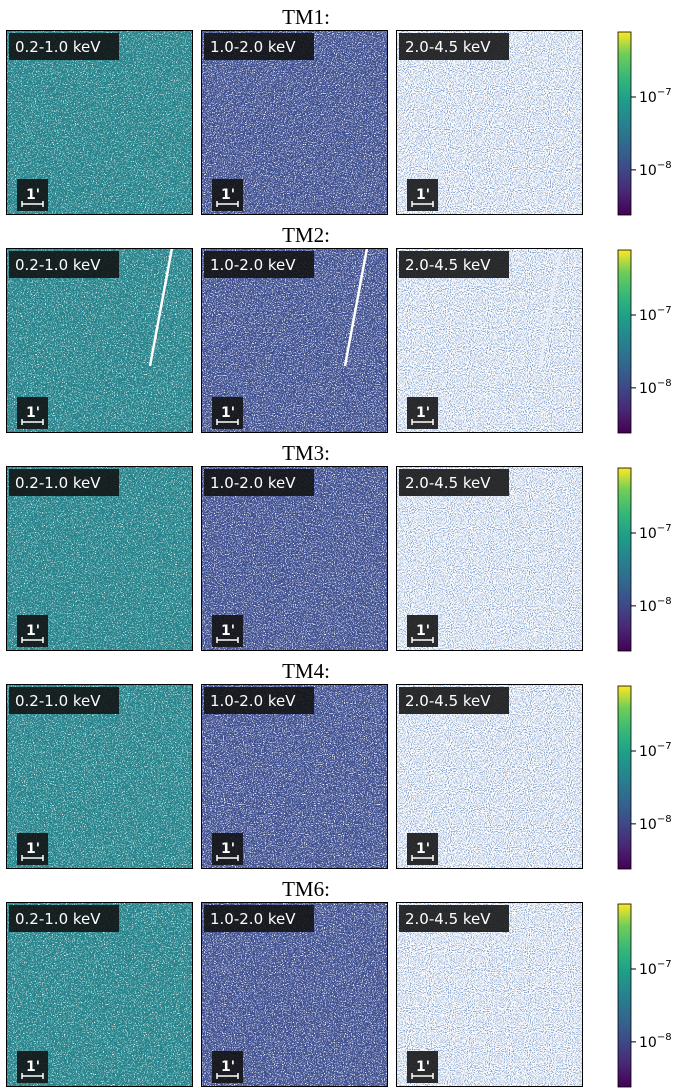 This screenshot has width=692, height=1090. Describe the element at coordinates (306, 17) in the screenshot. I see `row-title: TM1:` at that location.